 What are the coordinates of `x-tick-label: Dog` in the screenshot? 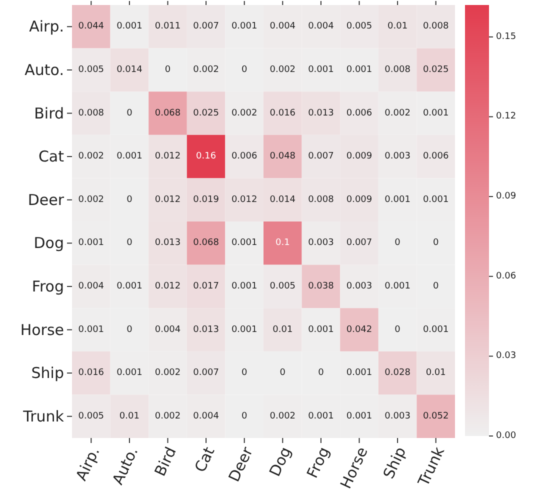 It's located at (280, 462).